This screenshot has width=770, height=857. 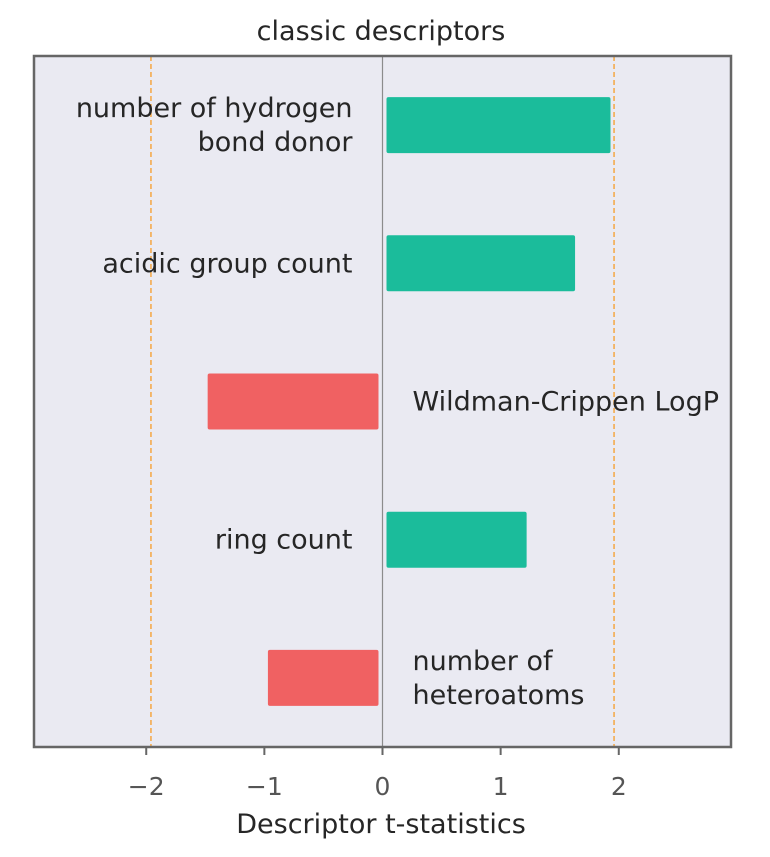 What do you see at coordinates (215, 125) in the screenshot?
I see `category-label-0: number of hydrogen bond donor` at bounding box center [215, 125].